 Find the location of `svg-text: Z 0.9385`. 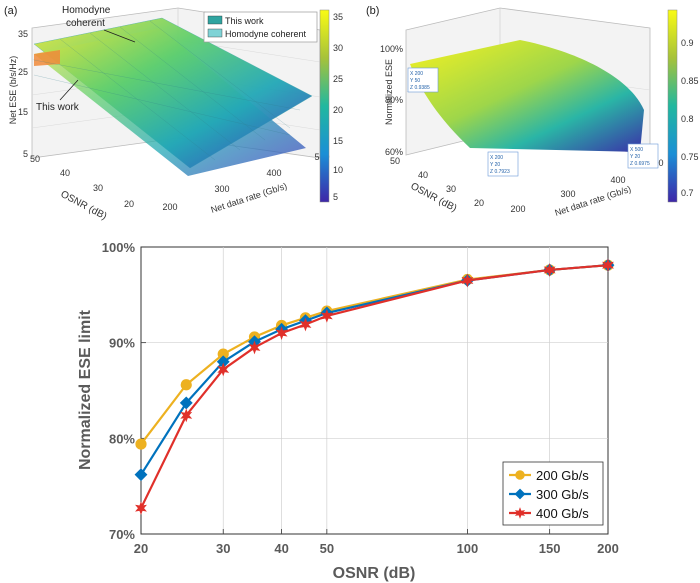

svg-text: Z 0.9385 is located at coordinates (420, 88).